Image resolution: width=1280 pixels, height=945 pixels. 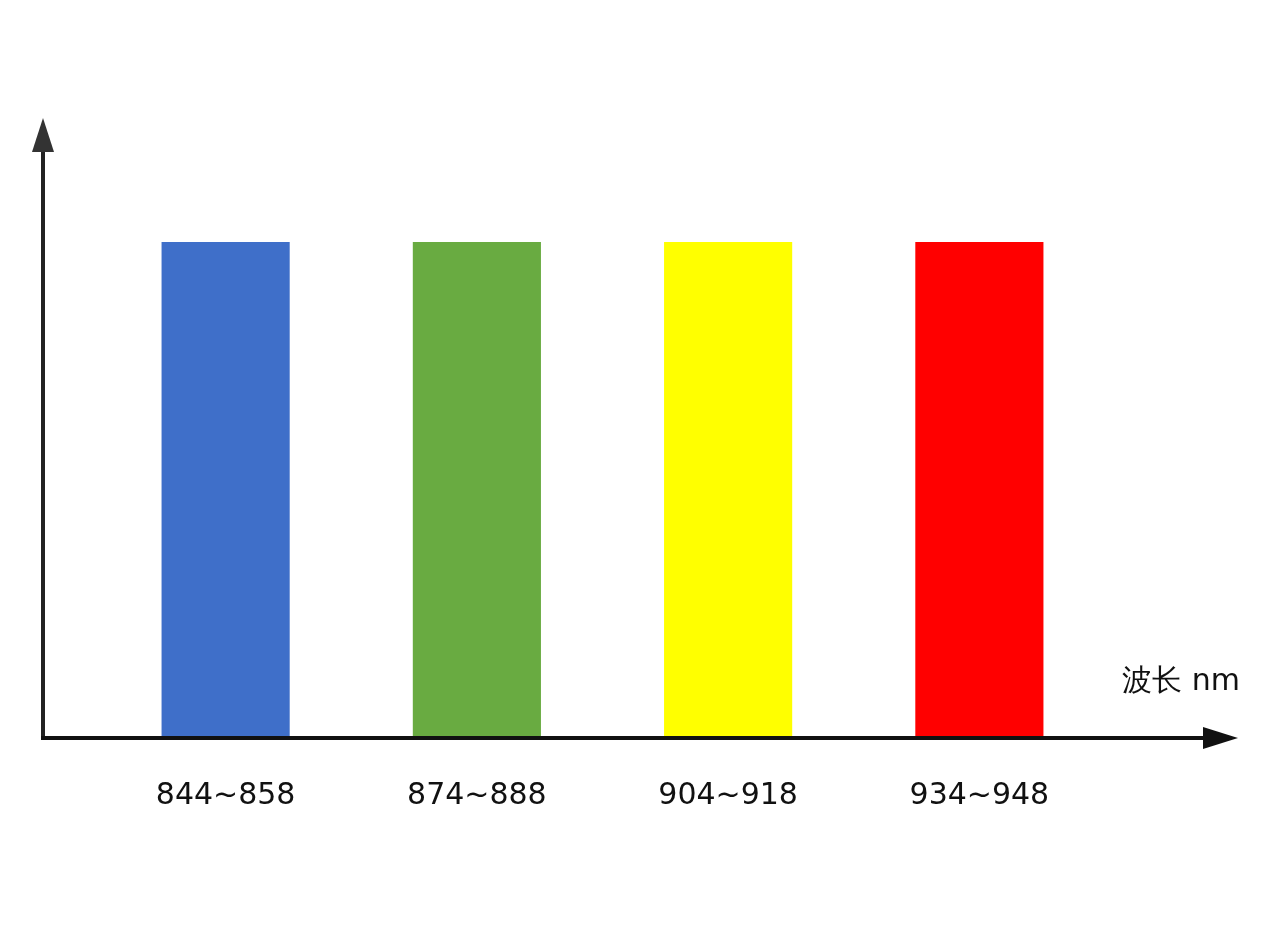 What do you see at coordinates (728, 794) in the screenshot?
I see `x-tick-label: 904~918` at bounding box center [728, 794].